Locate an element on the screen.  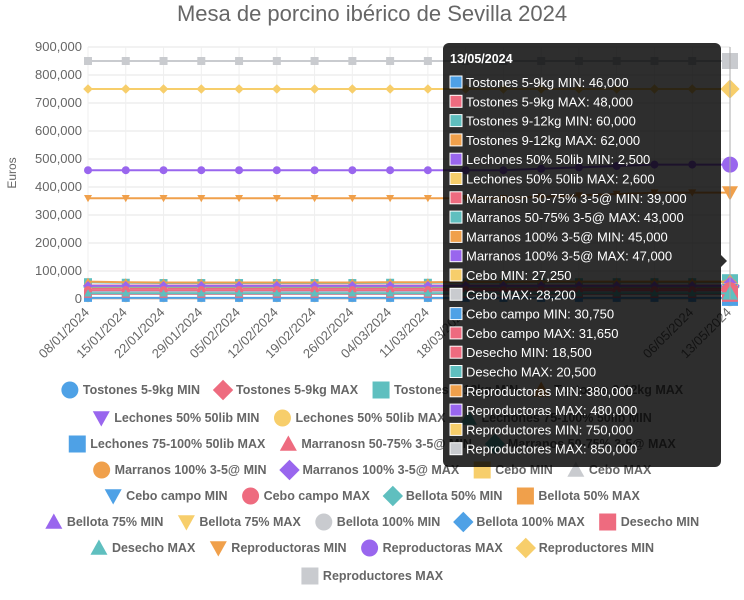
y-tick-label: 900,000 is located at coordinates (58, 46).